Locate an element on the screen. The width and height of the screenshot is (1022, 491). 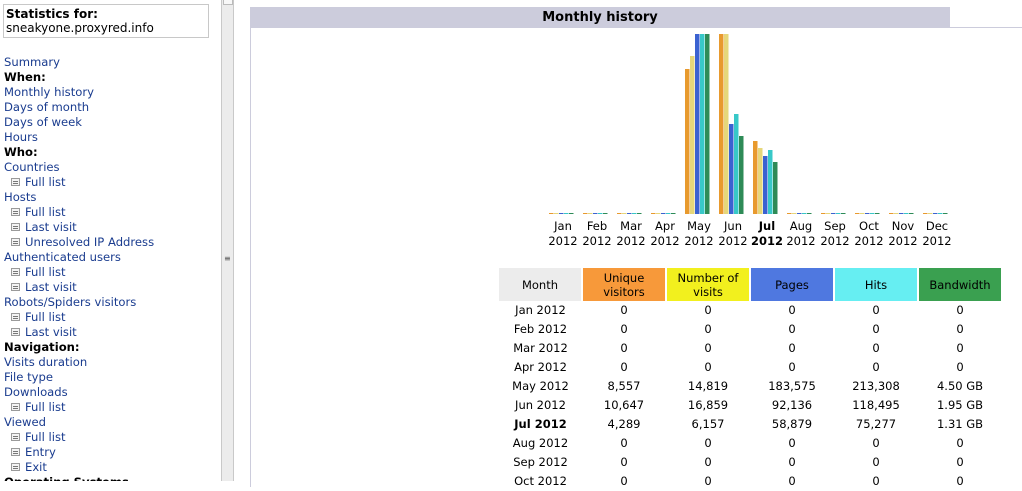
sidebar-item-unresolved-ip-address: Unresolved IP Address is located at coordinates (111, 242).